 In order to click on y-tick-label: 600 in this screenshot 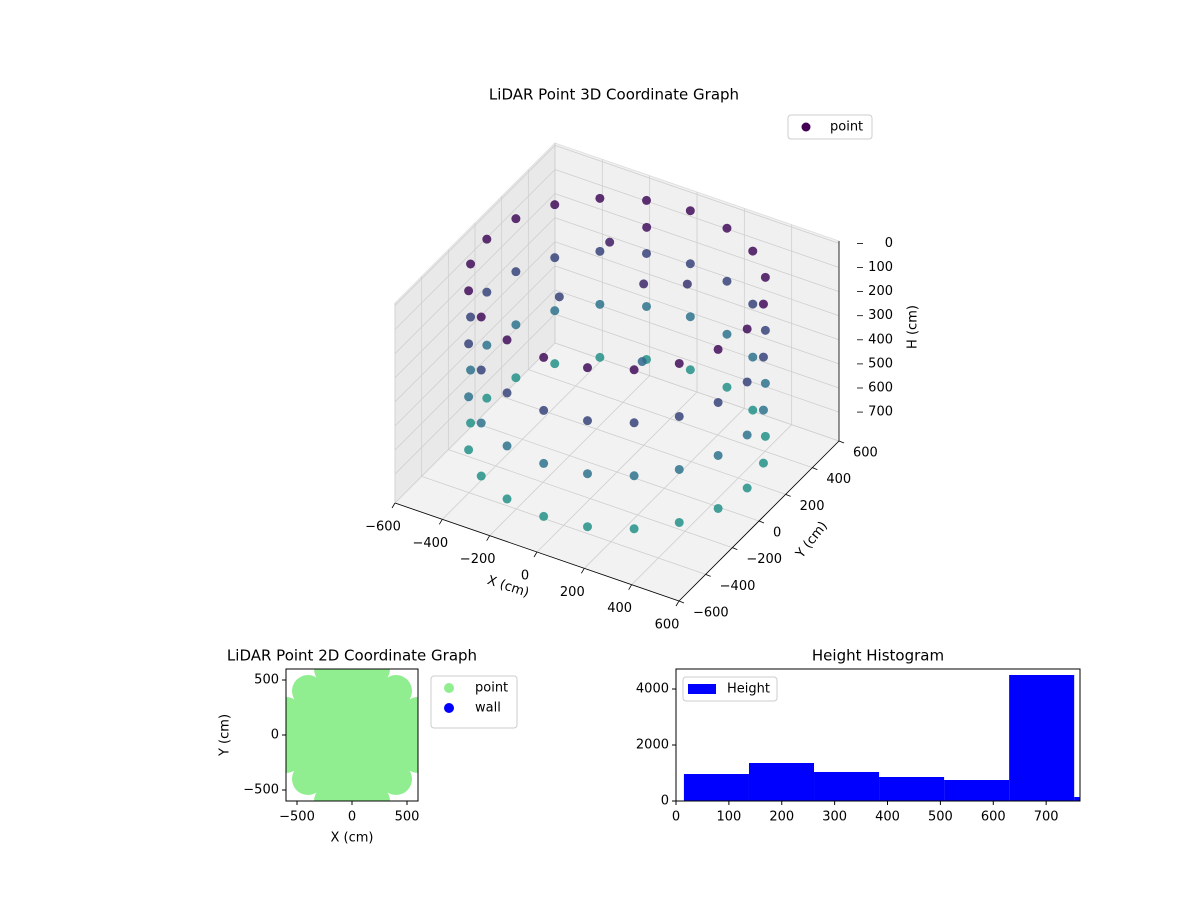, I will do `click(865, 453)`.